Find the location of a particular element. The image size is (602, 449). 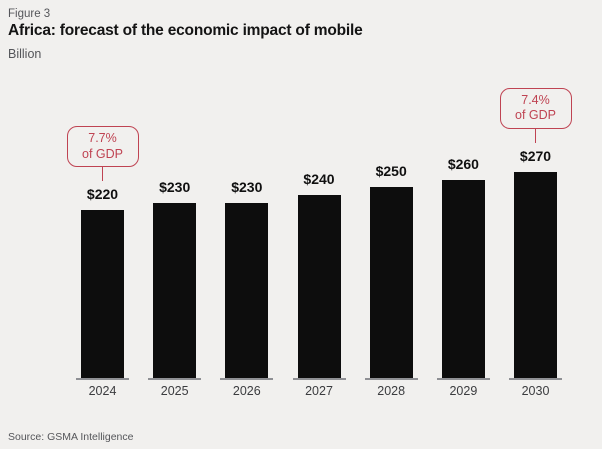

value-label-2028: $250 is located at coordinates (391, 171).